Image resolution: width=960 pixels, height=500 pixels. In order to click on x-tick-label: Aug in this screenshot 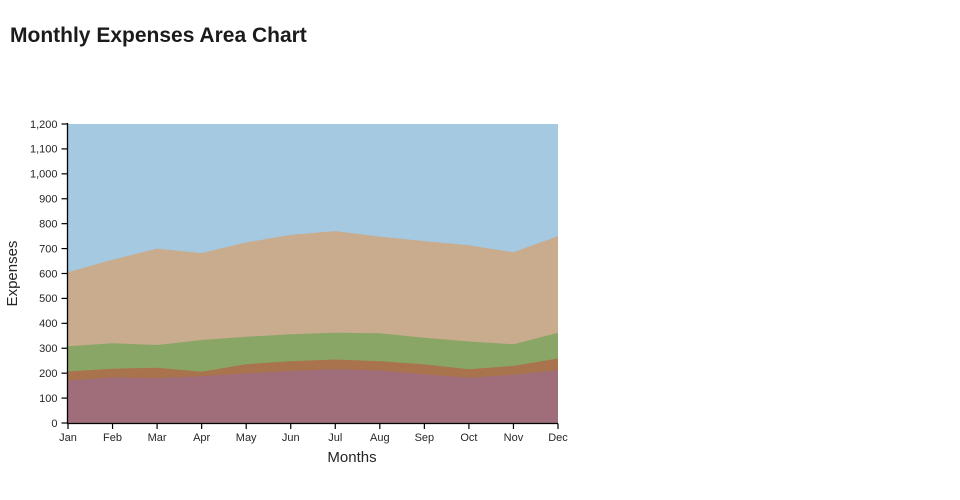, I will do `click(380, 438)`.